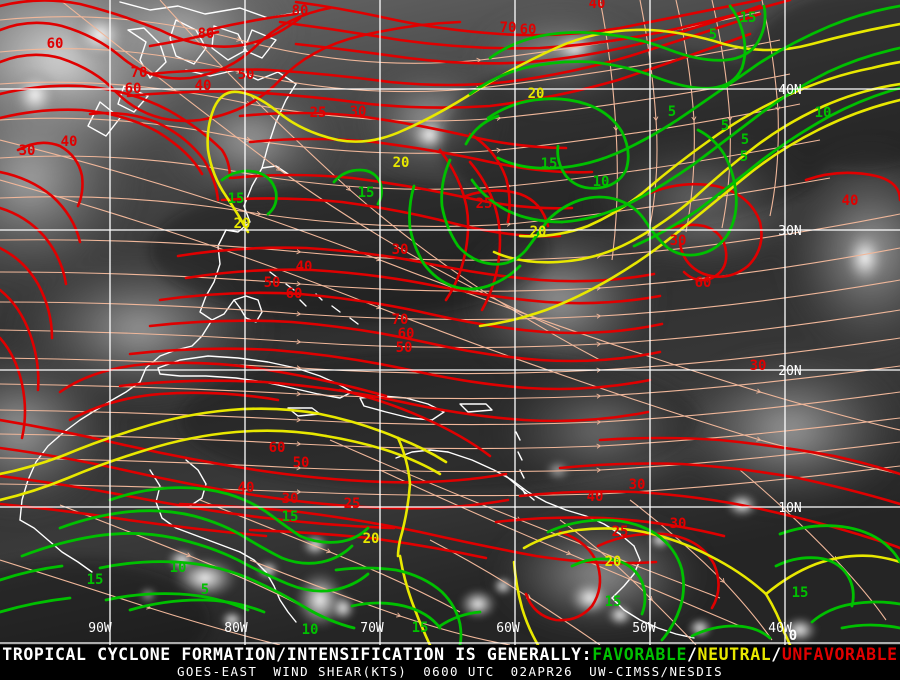 The height and width of the screenshot is (680, 900). Describe the element at coordinates (639, 654) in the screenshot. I see `legend-favorable: FAVORABLE` at that location.